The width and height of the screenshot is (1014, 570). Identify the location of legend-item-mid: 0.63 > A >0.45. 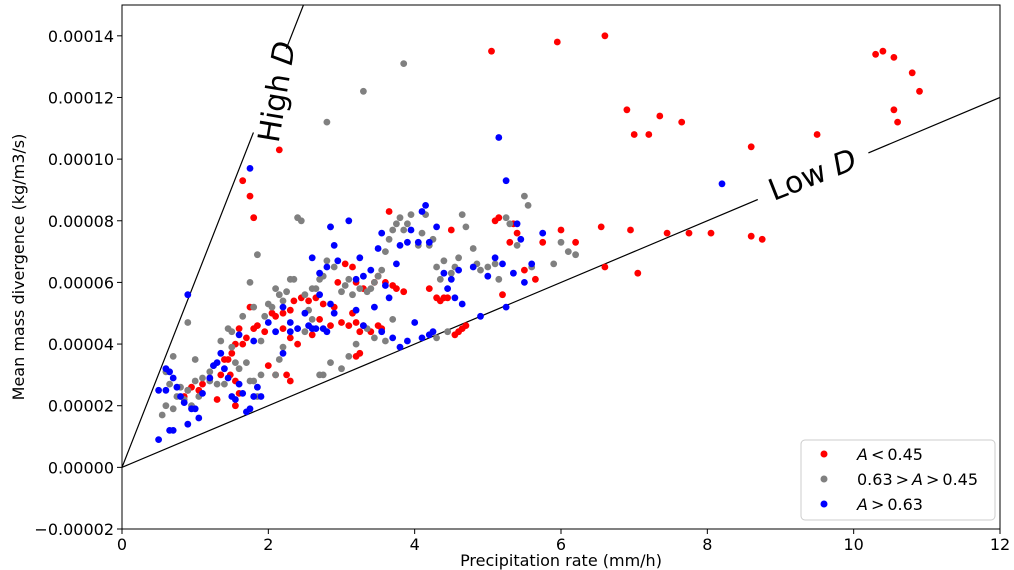
(899, 479).